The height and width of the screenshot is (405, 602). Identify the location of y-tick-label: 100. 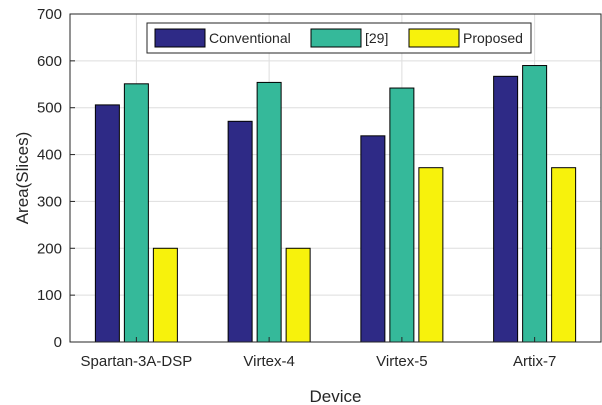
(49, 295).